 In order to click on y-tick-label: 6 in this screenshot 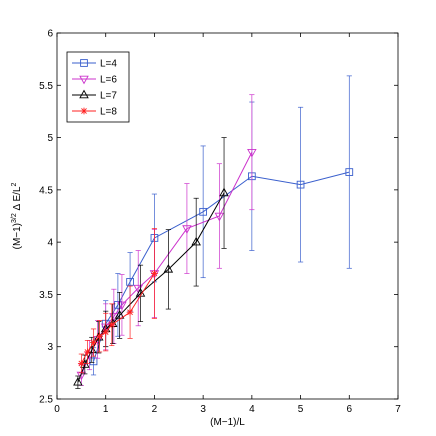, I will do `click(50, 34)`.